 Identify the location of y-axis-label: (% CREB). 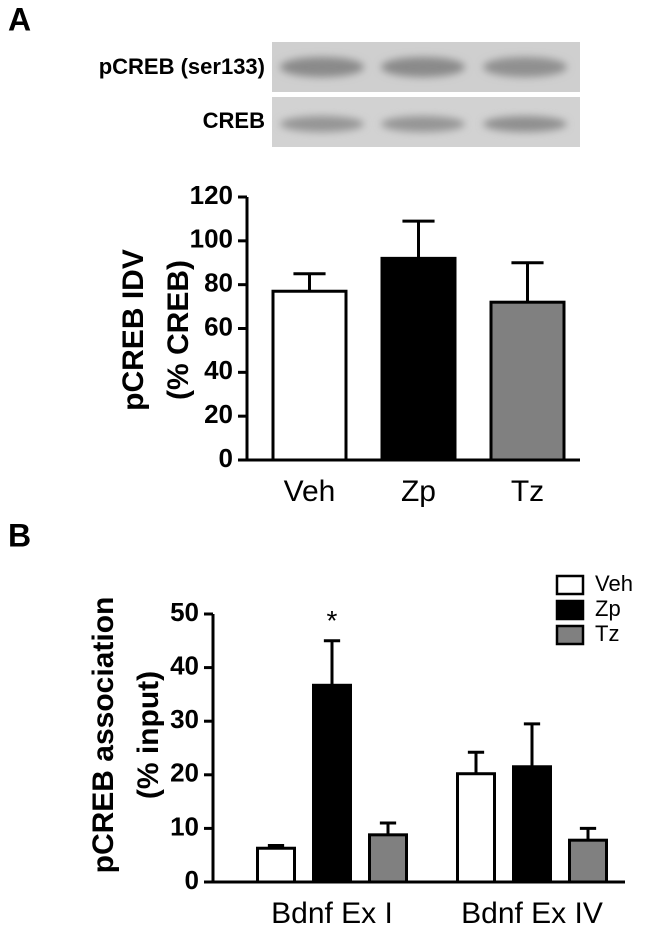
(178, 330).